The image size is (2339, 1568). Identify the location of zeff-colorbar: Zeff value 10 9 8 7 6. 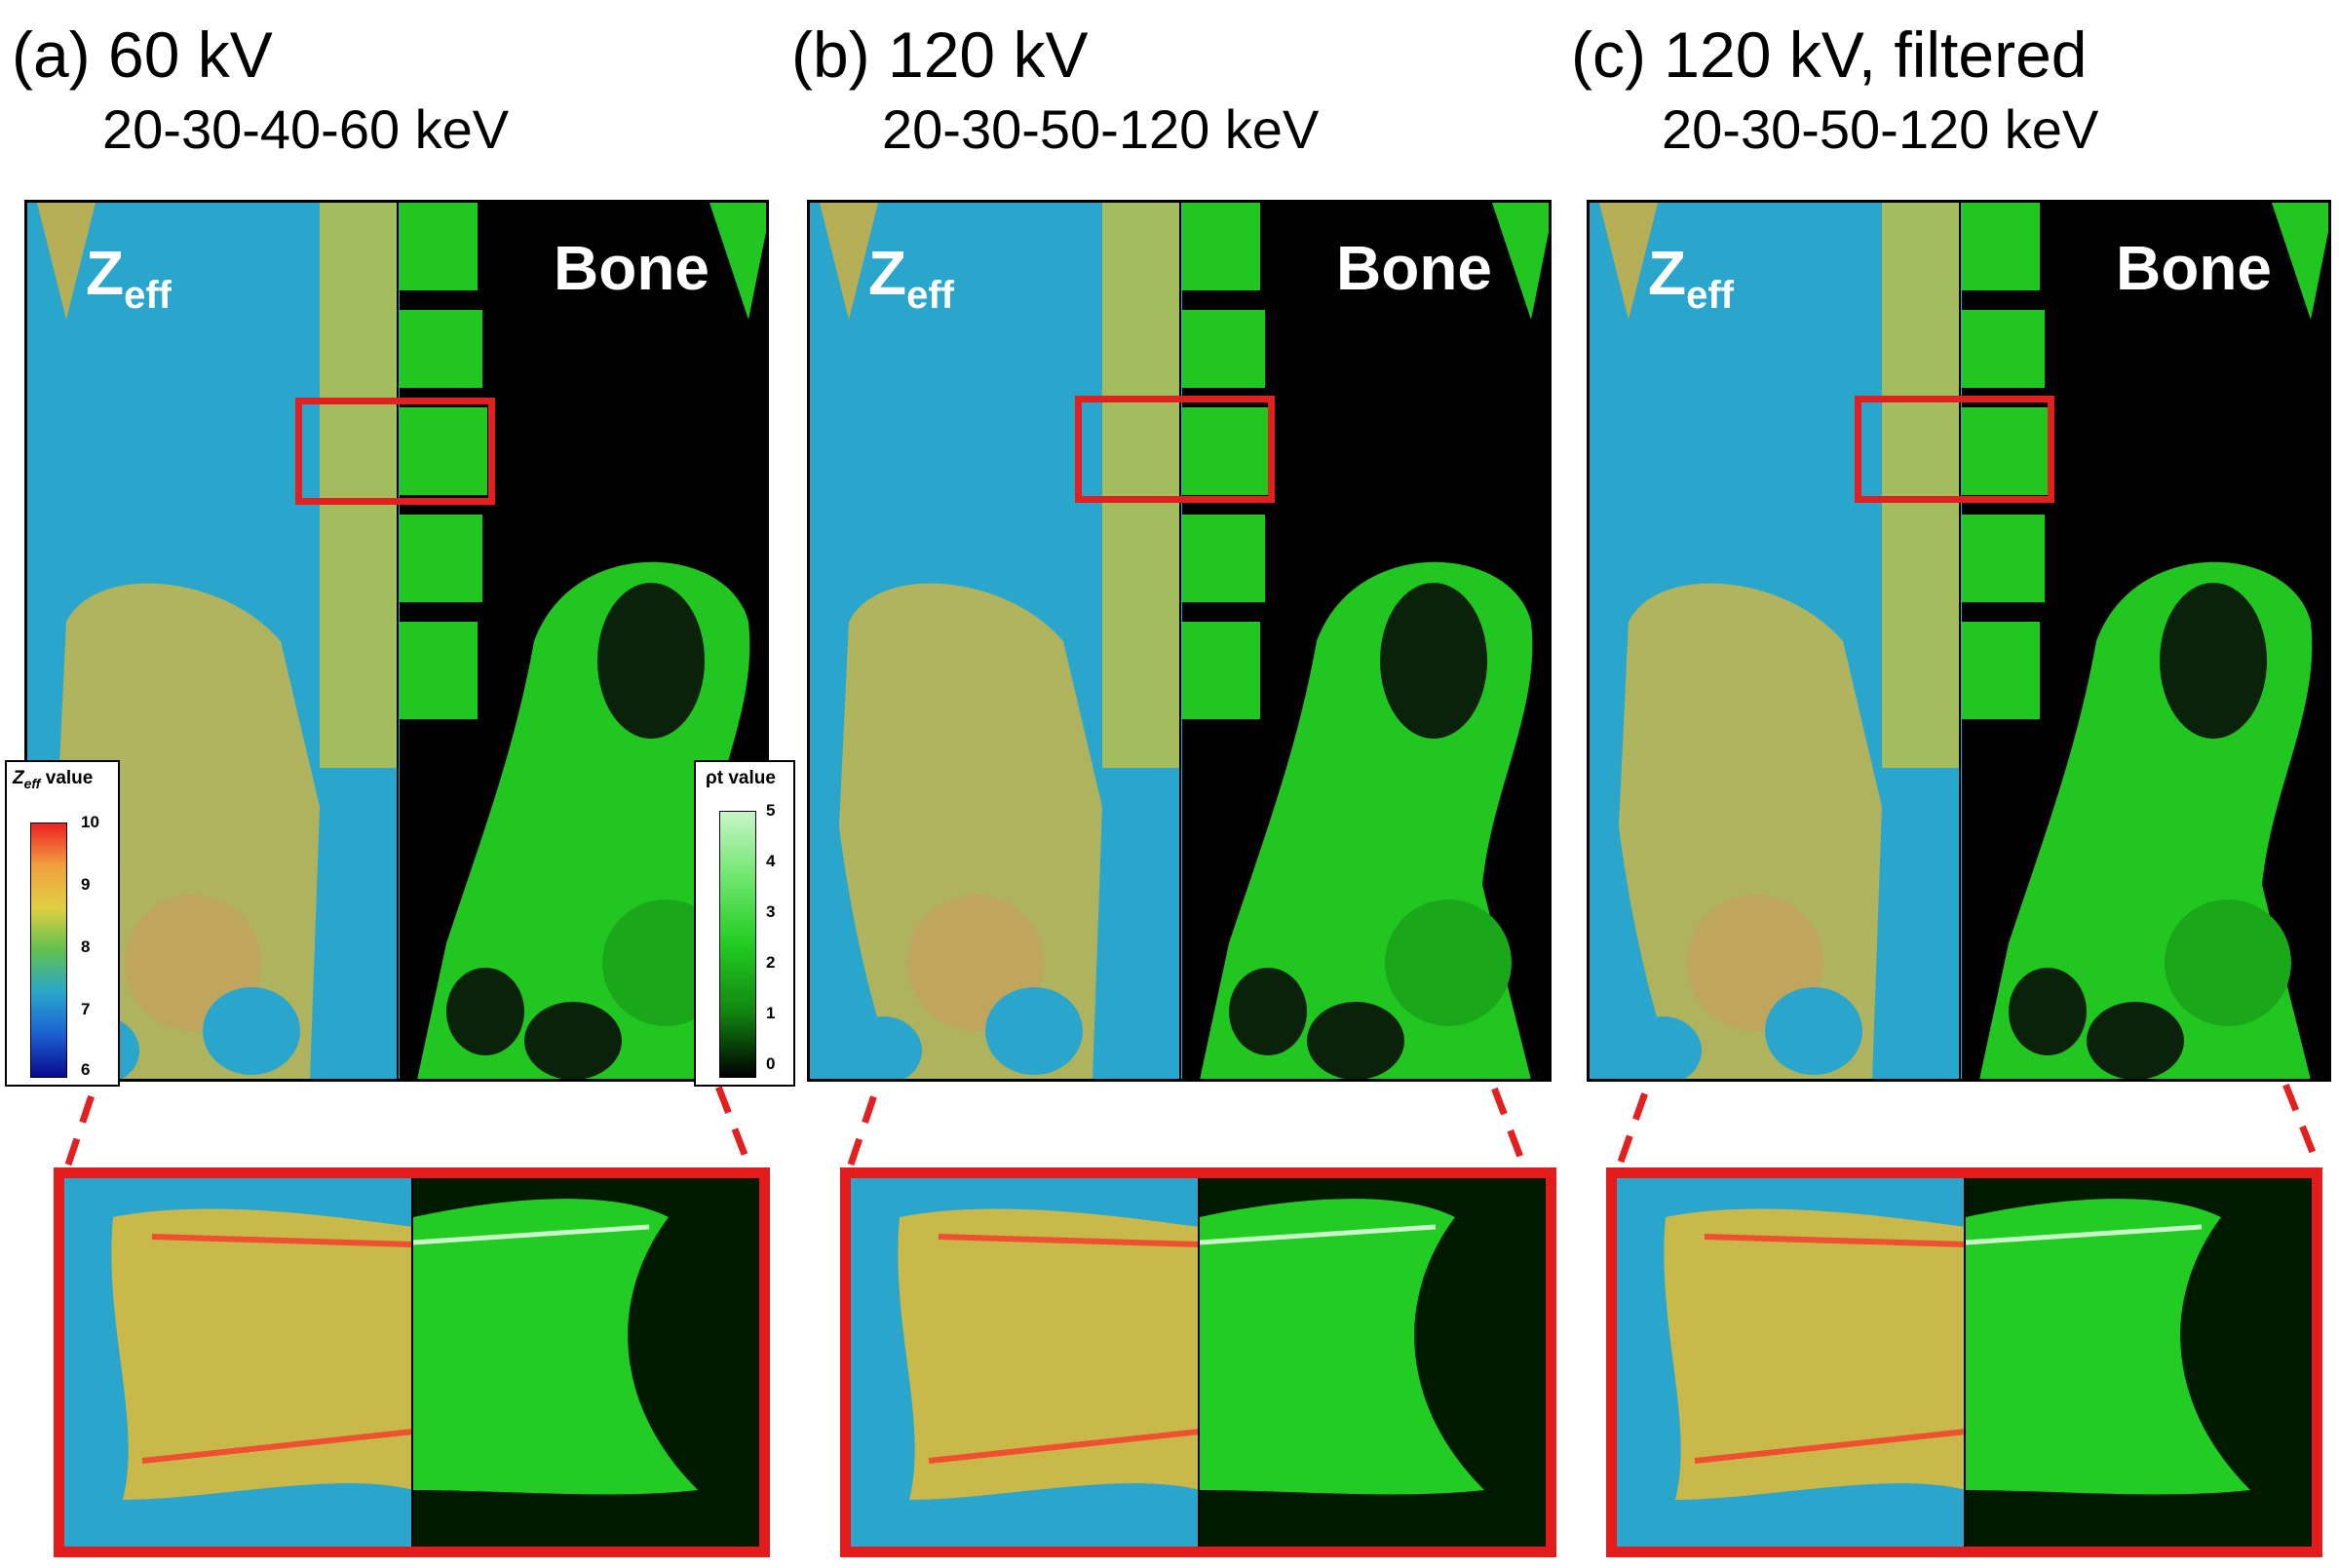
(63, 923).